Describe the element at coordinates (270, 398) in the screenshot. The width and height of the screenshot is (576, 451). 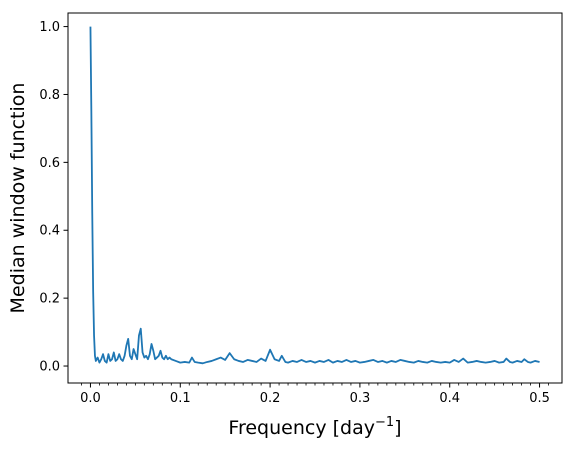
I see `x-tick-label: 0.2` at that location.